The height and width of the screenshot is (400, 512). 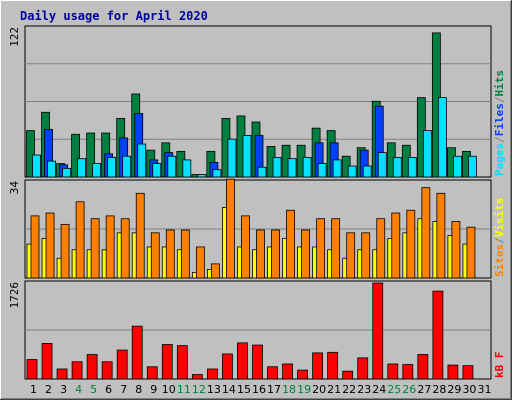 What do you see at coordinates (78, 389) in the screenshot?
I see `x-tick-label: 4` at bounding box center [78, 389].